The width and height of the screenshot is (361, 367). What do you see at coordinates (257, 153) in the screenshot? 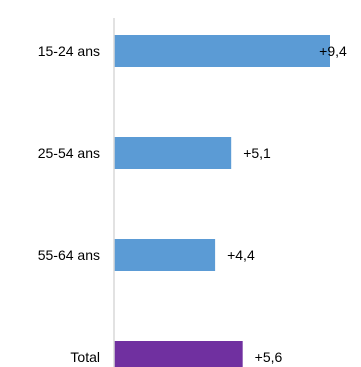
I see `value-label: +5,1` at bounding box center [257, 153].